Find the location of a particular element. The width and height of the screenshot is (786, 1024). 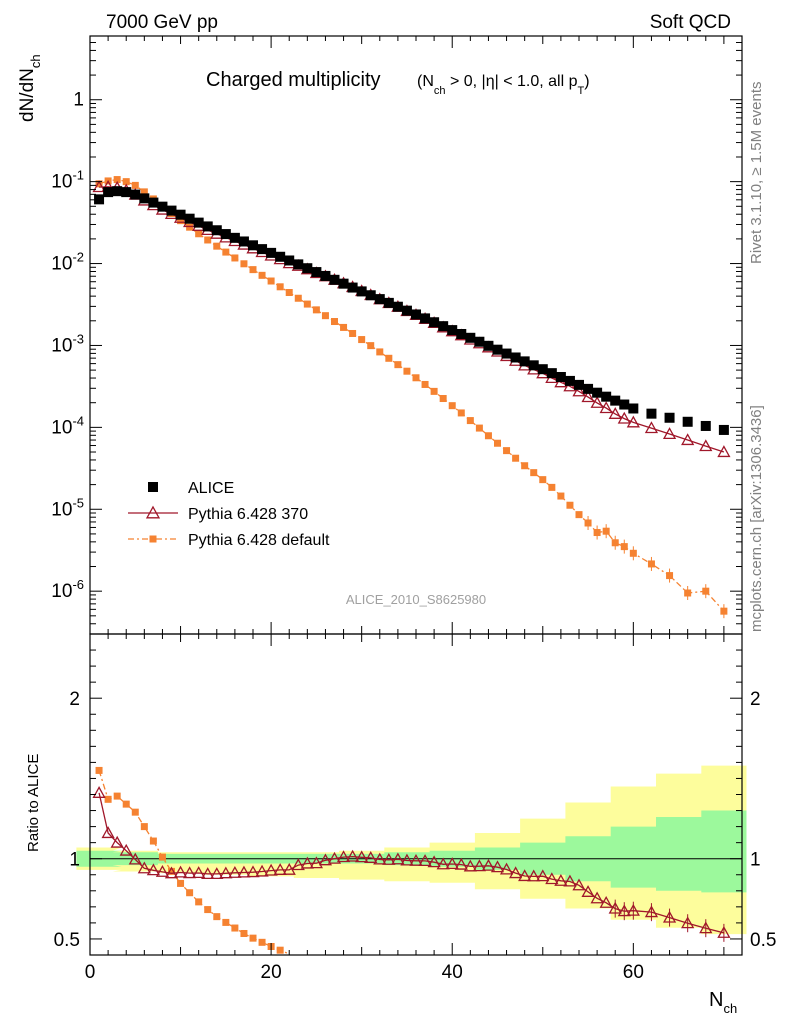

x-tick-label: 20 is located at coordinates (271, 972).